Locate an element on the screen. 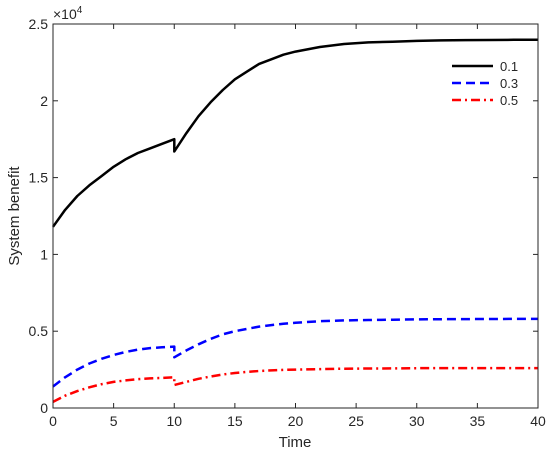 The image size is (550, 457). legend-label: 0.5 is located at coordinates (509, 100).